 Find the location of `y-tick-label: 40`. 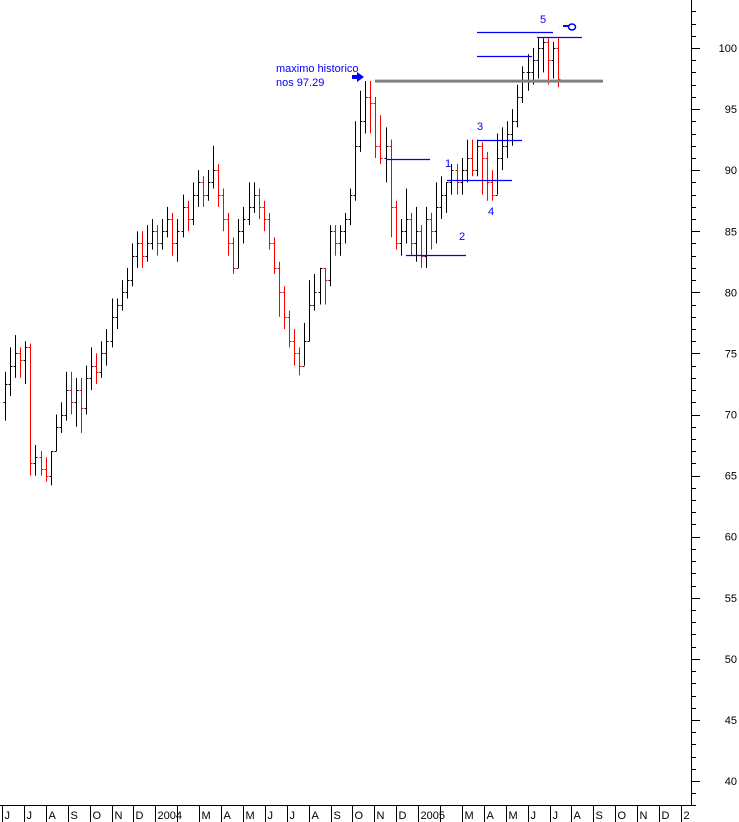

y-tick-label: 40 is located at coordinates (731, 782).